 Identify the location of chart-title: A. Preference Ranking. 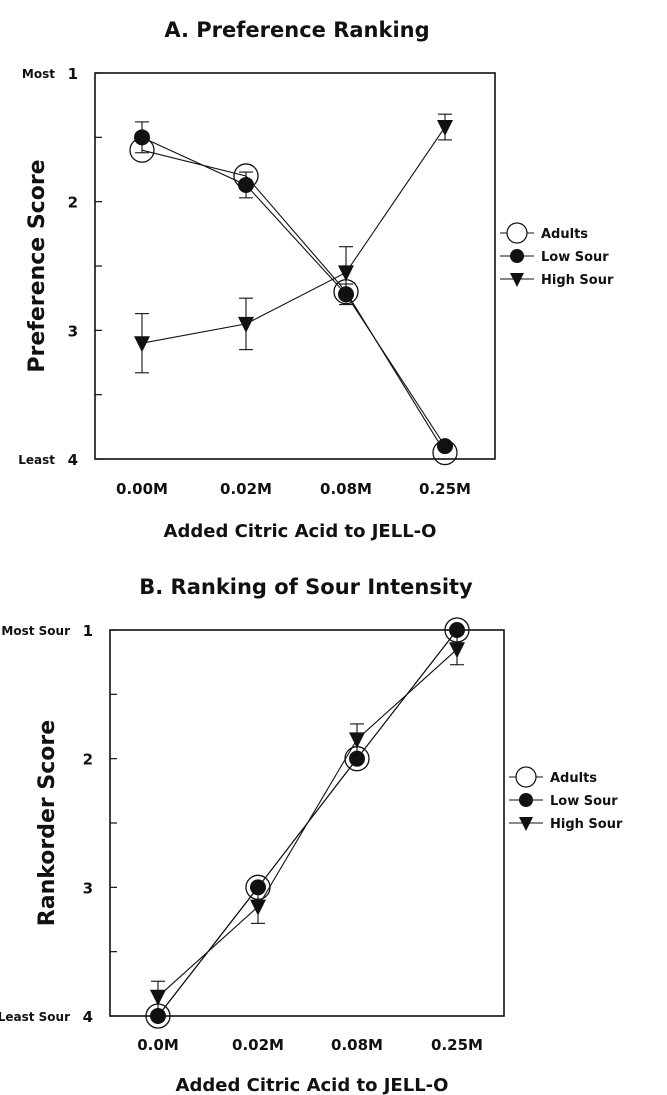
(296, 30).